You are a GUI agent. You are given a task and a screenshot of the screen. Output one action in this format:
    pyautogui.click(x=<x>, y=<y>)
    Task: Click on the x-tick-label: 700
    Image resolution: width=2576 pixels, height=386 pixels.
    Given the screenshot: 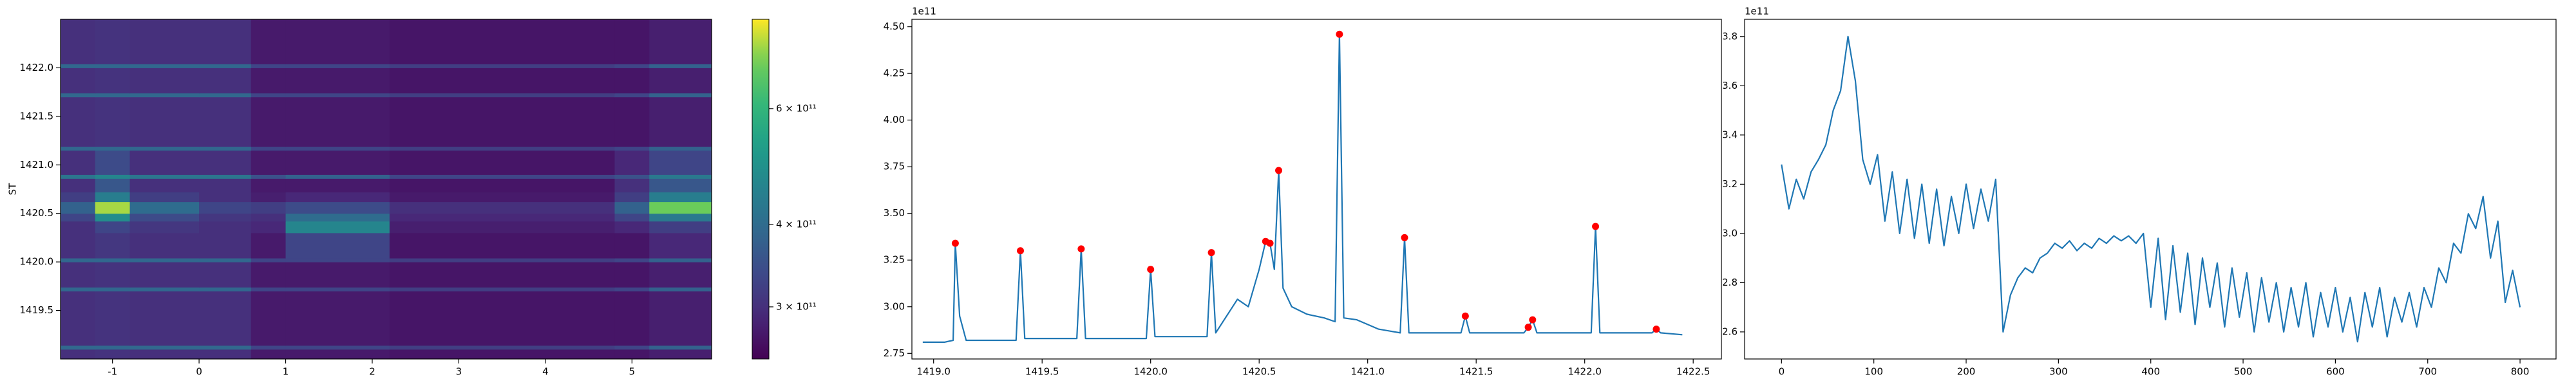 What is the action you would take?
    pyautogui.click(x=2427, y=372)
    